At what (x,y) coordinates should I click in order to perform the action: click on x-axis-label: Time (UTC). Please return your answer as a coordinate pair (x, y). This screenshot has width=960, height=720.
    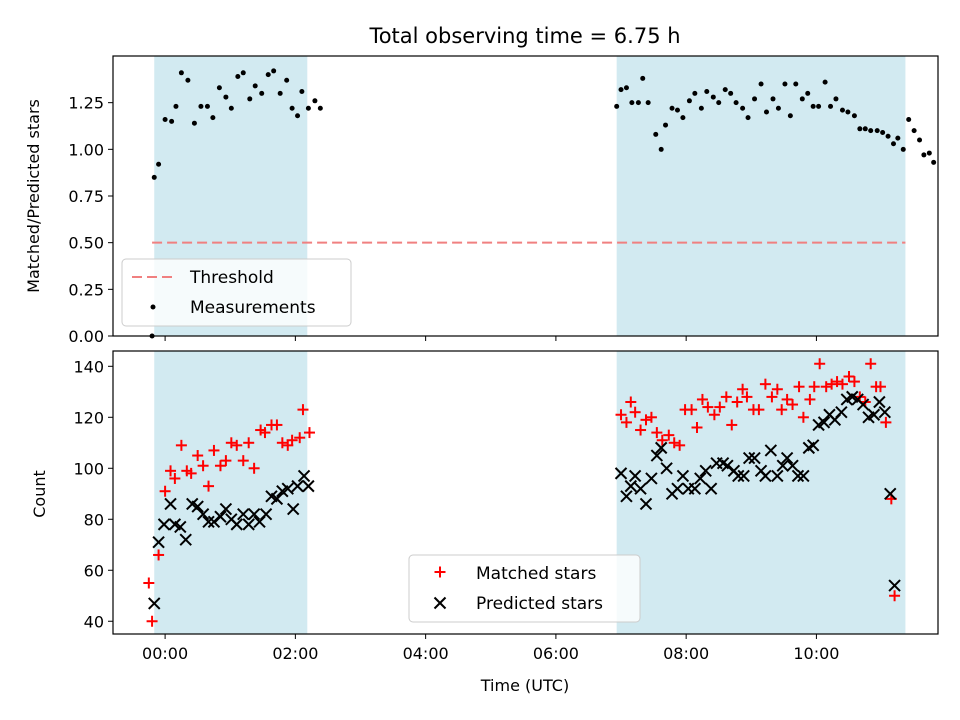
    Looking at the image, I should click on (524, 685).